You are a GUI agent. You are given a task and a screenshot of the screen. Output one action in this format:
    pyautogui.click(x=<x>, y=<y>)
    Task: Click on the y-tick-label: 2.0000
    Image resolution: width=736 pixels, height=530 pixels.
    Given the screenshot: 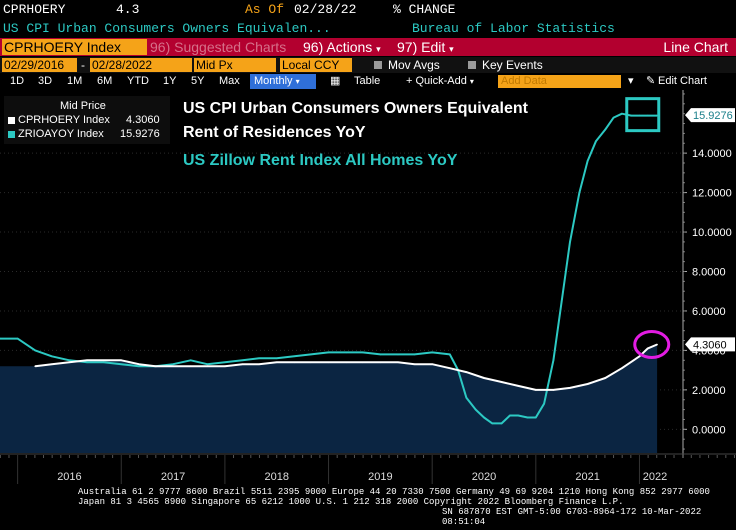 What is the action you would take?
    pyautogui.click(x=709, y=391)
    